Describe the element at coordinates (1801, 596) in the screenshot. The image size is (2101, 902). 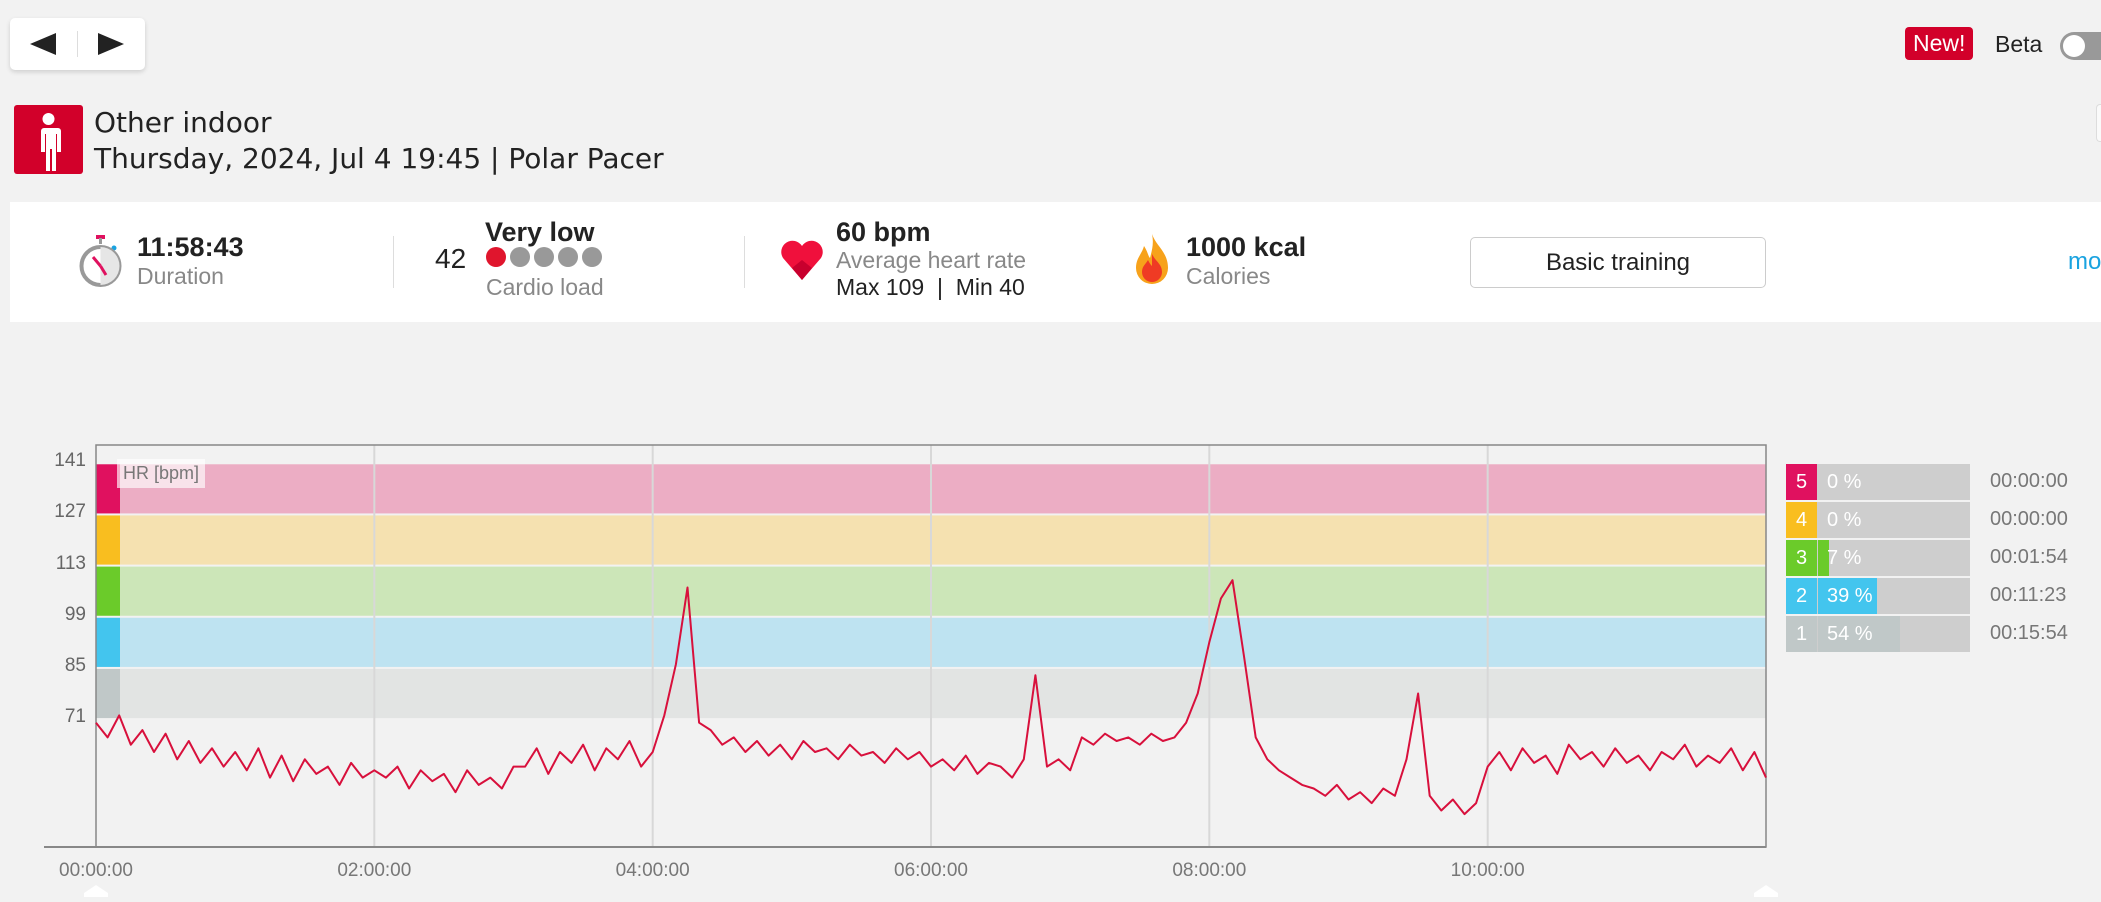
I see `zone-number: 2` at that location.